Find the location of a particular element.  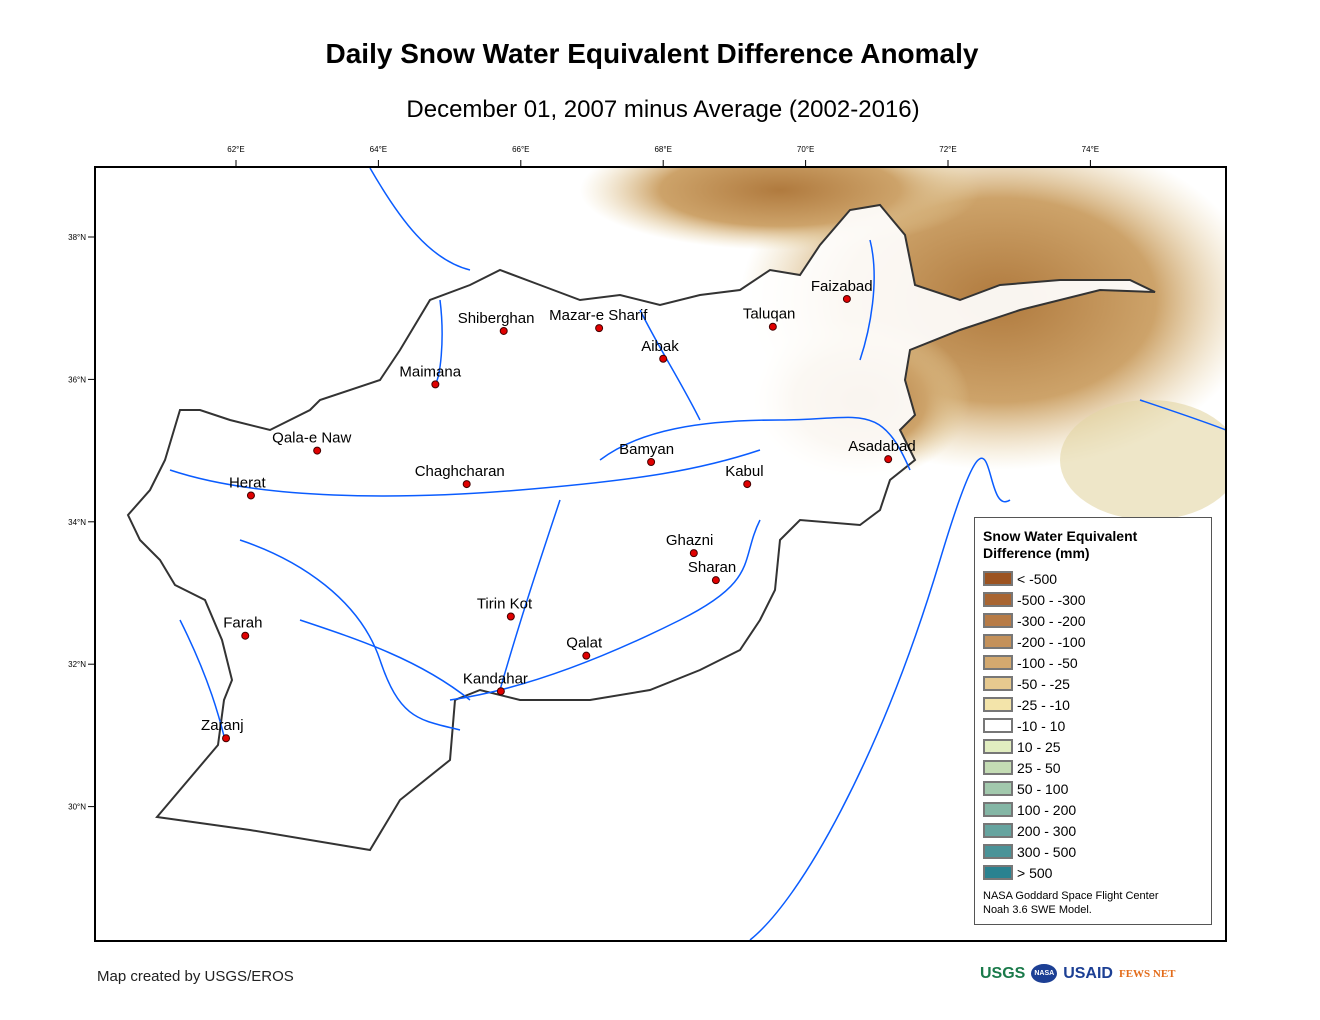

lon-tick-label: 66°E is located at coordinates (520, 149).